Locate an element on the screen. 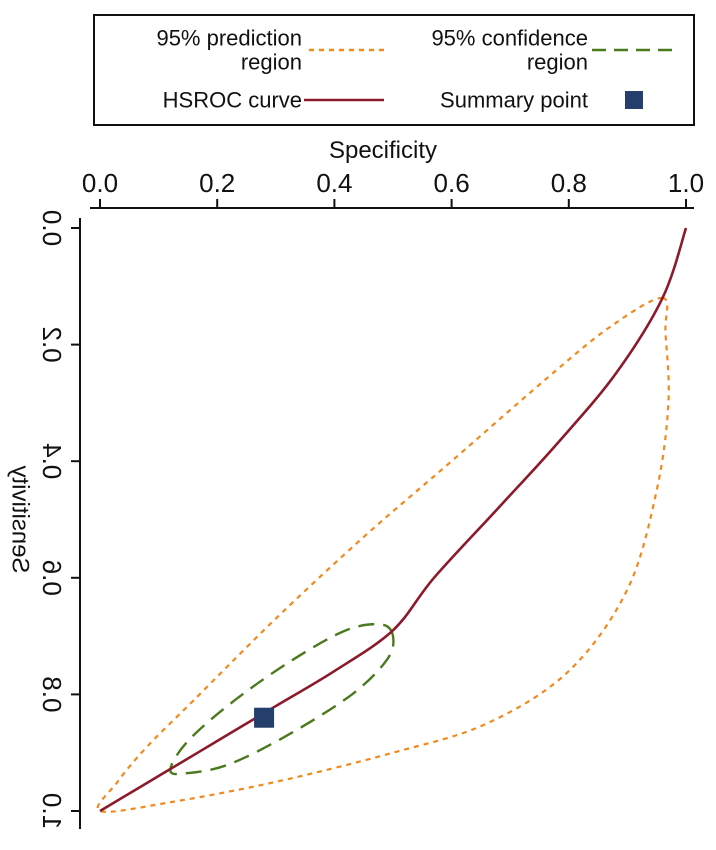  y-tick-label: 0.0 is located at coordinates (52, 228).